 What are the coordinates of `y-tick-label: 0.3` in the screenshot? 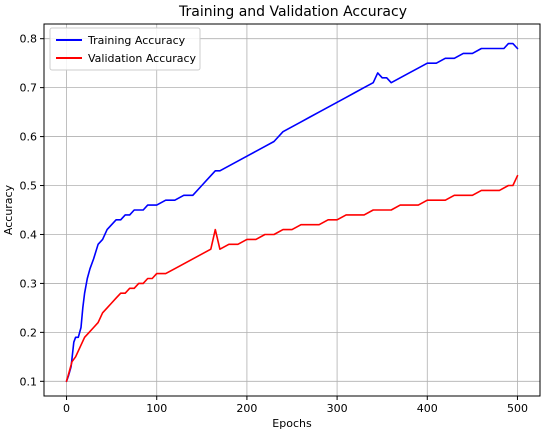 It's located at (29, 283).